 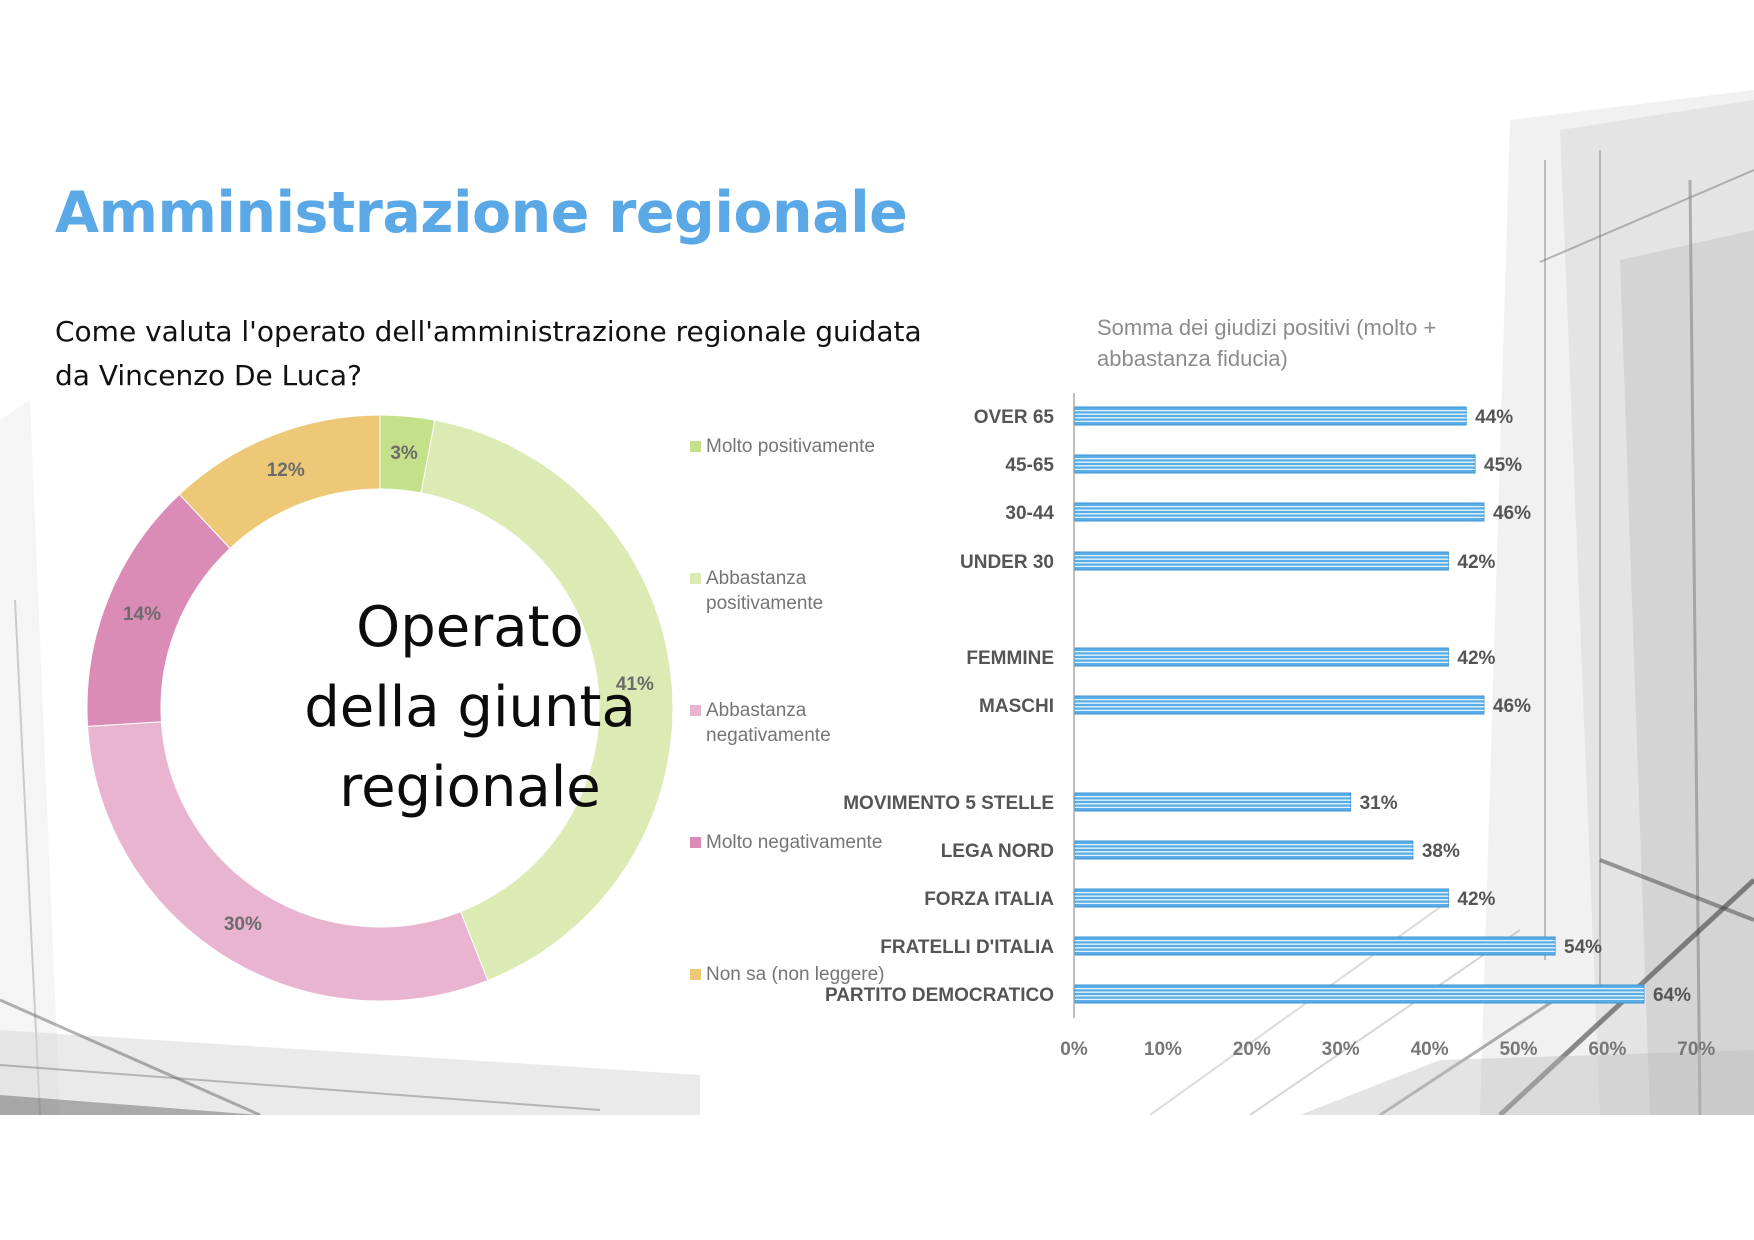 What do you see at coordinates (1441, 851) in the screenshot?
I see `bar-data-label: 38%` at bounding box center [1441, 851].